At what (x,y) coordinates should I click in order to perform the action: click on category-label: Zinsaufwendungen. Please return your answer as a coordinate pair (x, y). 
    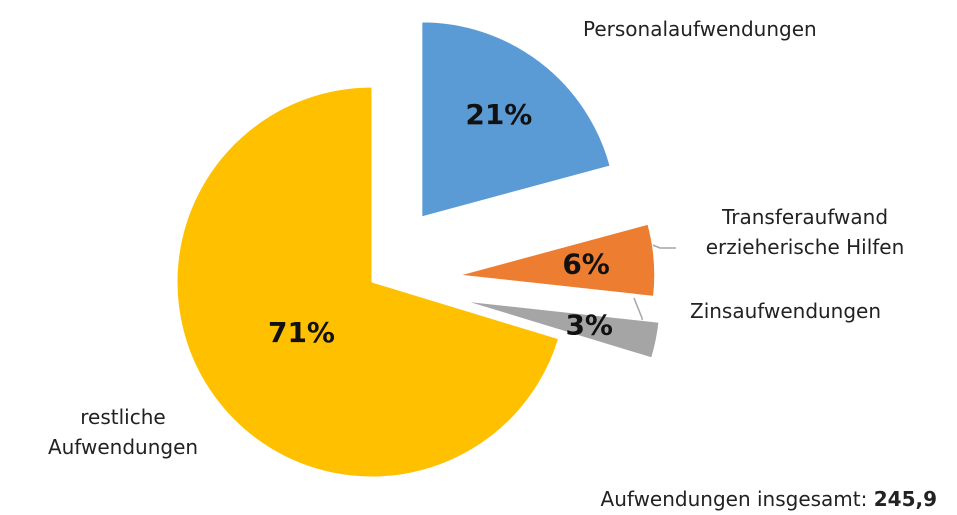
    Looking at the image, I should click on (786, 311).